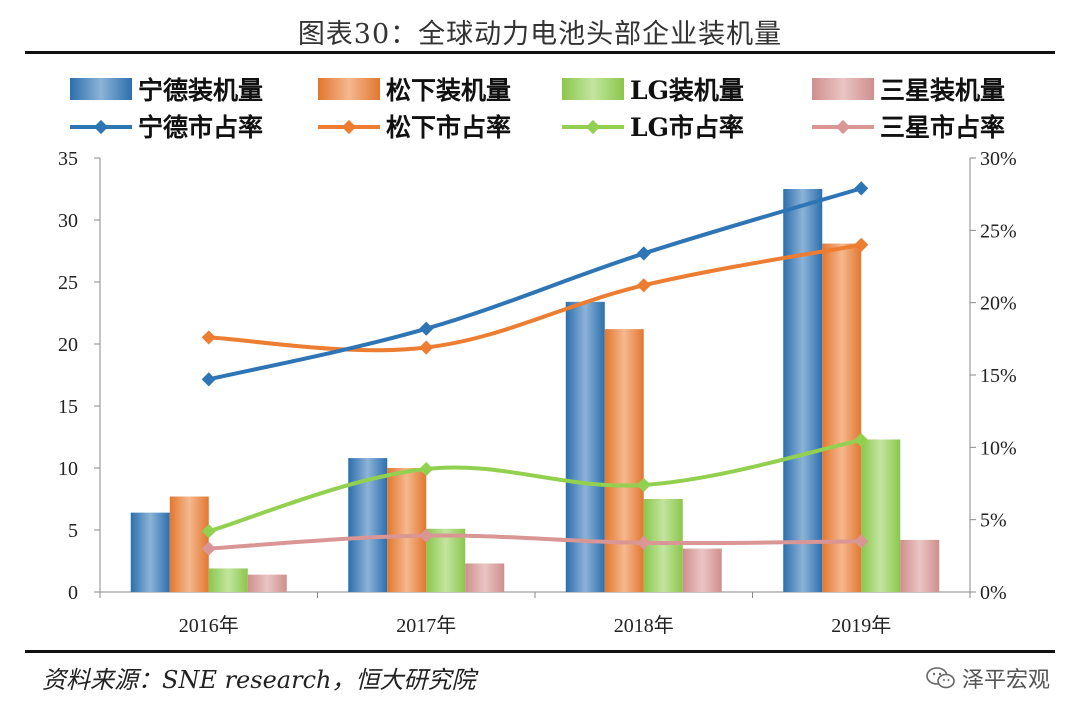  What do you see at coordinates (540, 34) in the screenshot?
I see `chart-title: 图表30：全球动力电池头部企业装机量` at bounding box center [540, 34].